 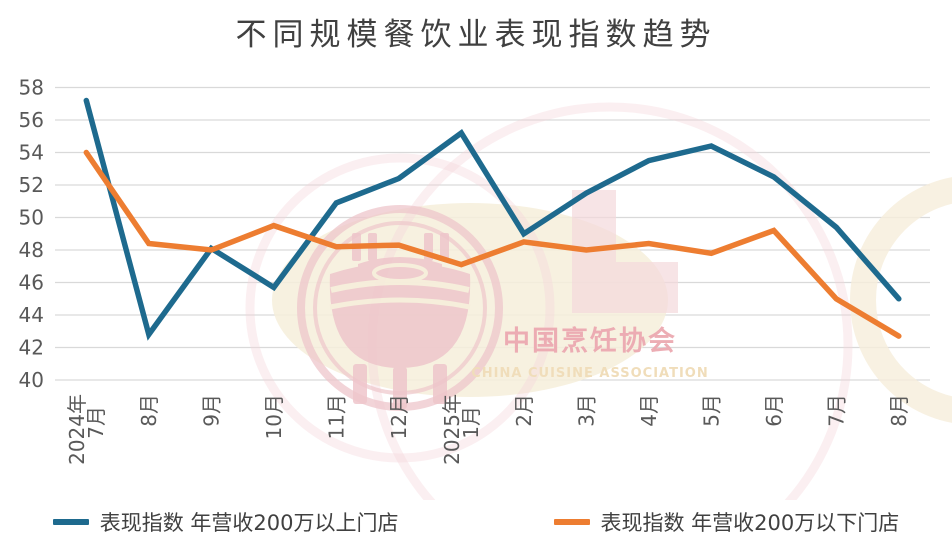 I want to click on legend: 表现指数 年营收200万以上门店 表现指数 年营收200万以下门店, so click(x=476, y=522).